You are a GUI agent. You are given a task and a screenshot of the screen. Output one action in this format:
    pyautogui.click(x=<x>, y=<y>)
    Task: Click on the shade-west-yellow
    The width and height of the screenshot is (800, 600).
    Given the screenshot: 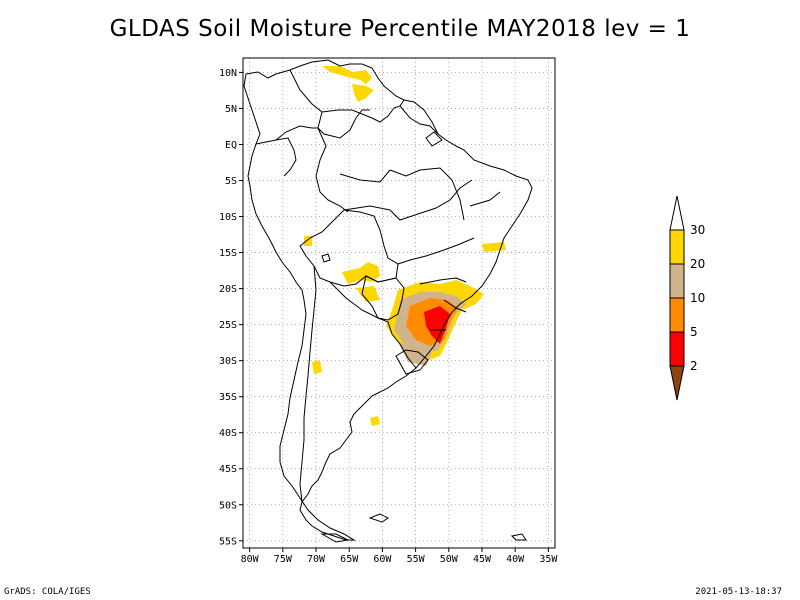 What is the action you would take?
    pyautogui.click(x=317, y=367)
    